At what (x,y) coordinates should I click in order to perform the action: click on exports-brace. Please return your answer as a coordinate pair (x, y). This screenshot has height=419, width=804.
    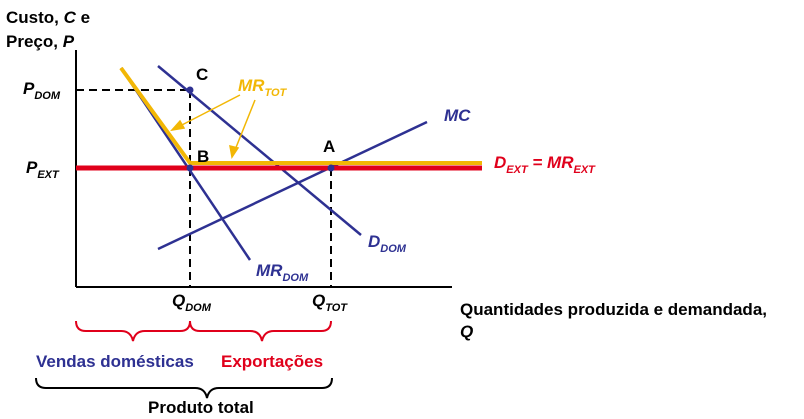
    Looking at the image, I should click on (260, 331).